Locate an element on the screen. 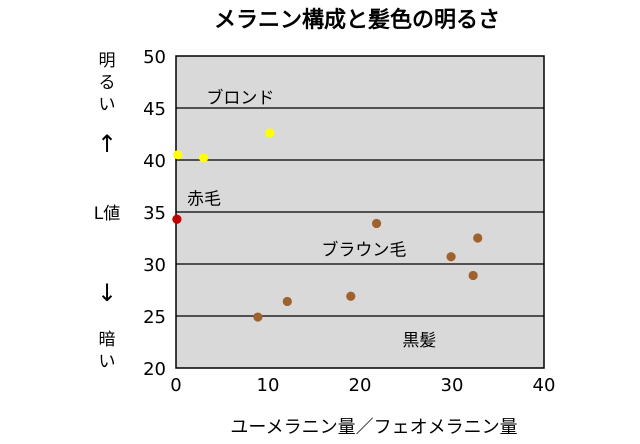 This screenshot has width=640, height=444. x-tick-label: 10 is located at coordinates (268, 385).